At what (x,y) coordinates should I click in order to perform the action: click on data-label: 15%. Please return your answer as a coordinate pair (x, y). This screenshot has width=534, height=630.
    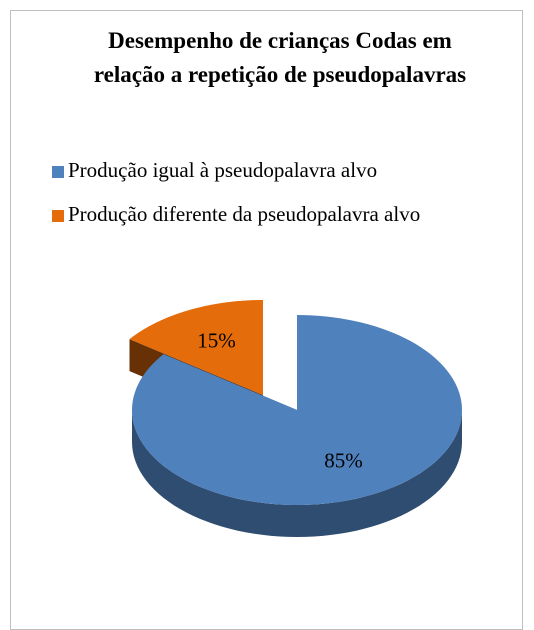
    Looking at the image, I should click on (216, 340).